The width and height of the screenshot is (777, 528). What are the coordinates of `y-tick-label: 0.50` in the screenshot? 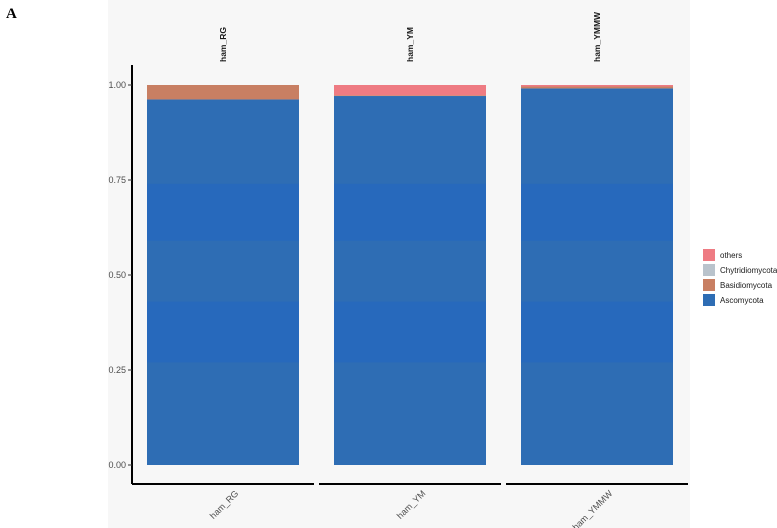 It's located at (117, 275).